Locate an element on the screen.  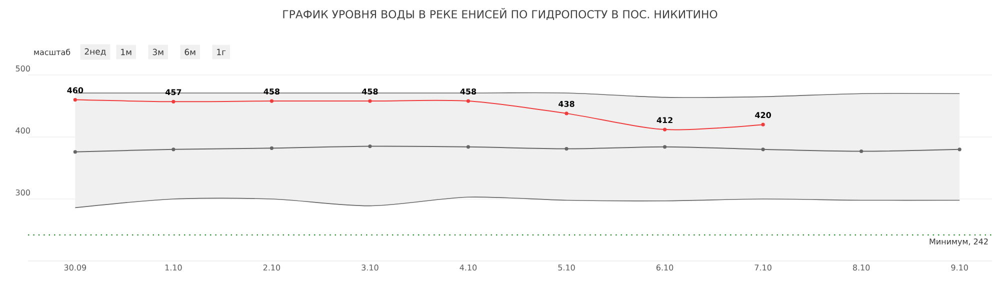
text: 3м is located at coordinates (158, 52).